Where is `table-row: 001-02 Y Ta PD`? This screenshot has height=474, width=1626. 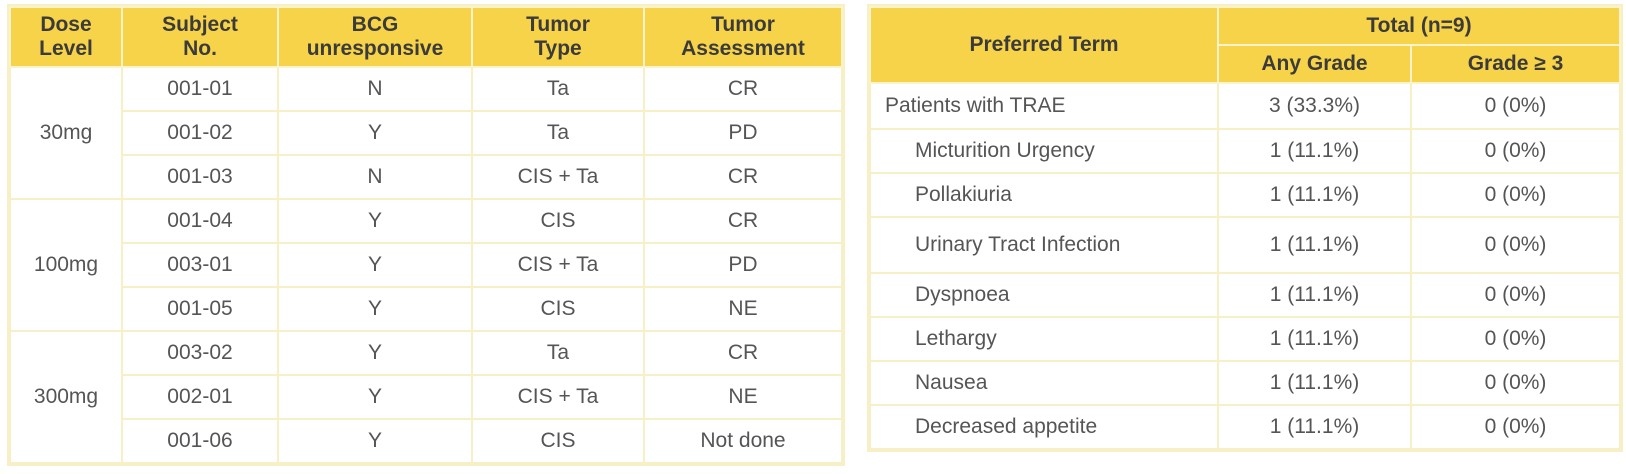
table-row: 001-02 Y Ta PD is located at coordinates (426, 133).